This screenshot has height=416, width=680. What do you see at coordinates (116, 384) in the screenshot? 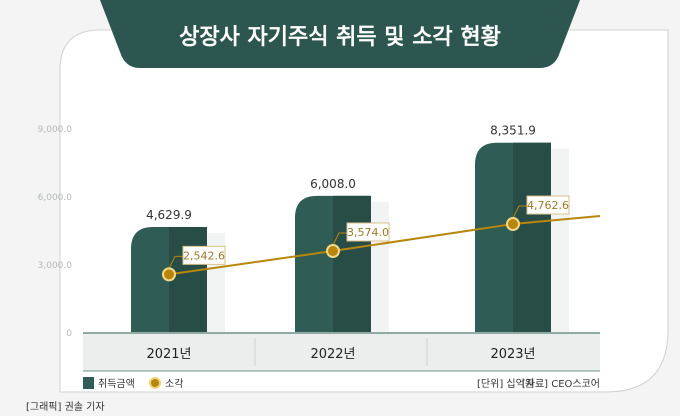
I see `legend-bar-label: 취득금액` at bounding box center [116, 384].